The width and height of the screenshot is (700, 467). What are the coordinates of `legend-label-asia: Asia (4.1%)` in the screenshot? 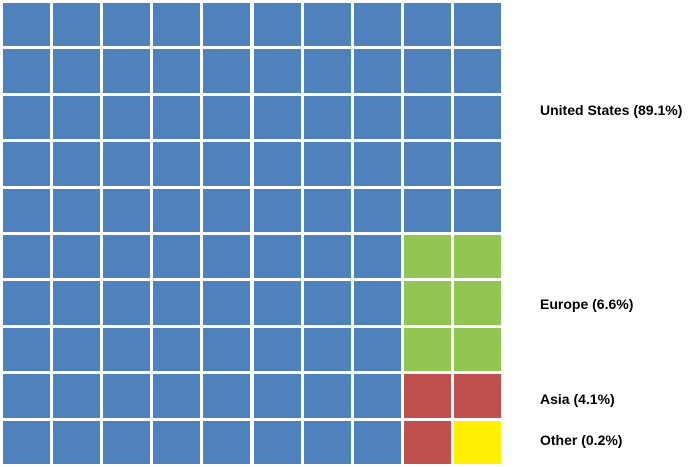 It's located at (577, 399).